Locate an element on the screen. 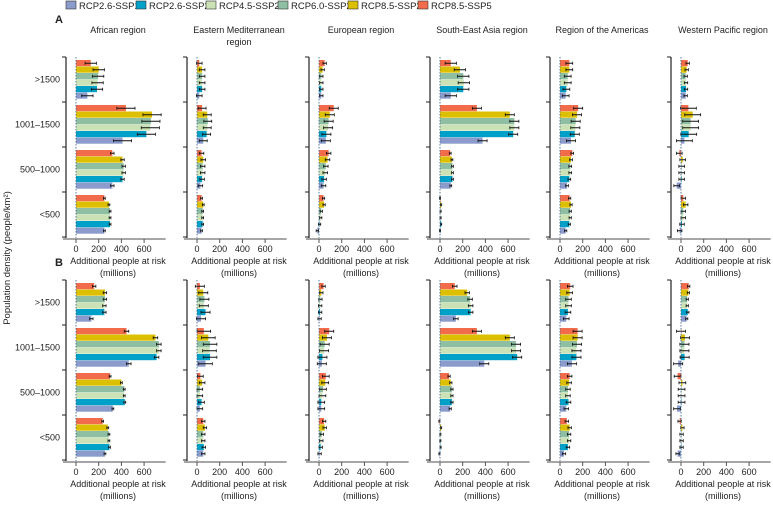 The image size is (773, 508). category-label: <500 is located at coordinates (50, 438).